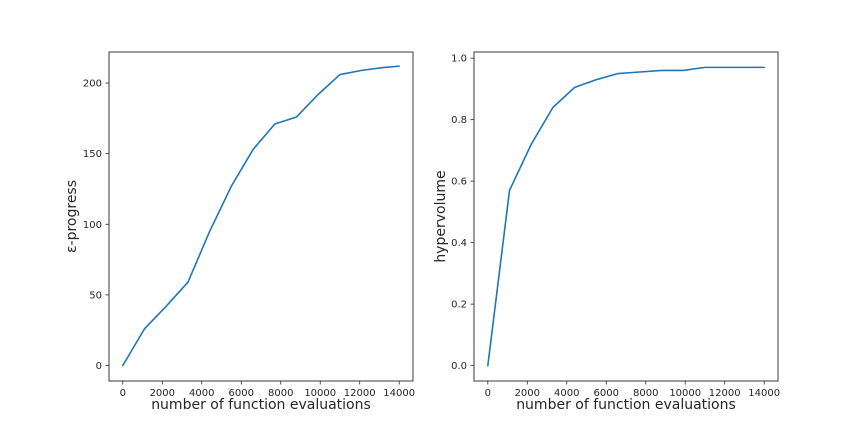 The height and width of the screenshot is (432, 864). What do you see at coordinates (201, 393) in the screenshot?
I see `eps-x-tick-label: 4000` at bounding box center [201, 393].